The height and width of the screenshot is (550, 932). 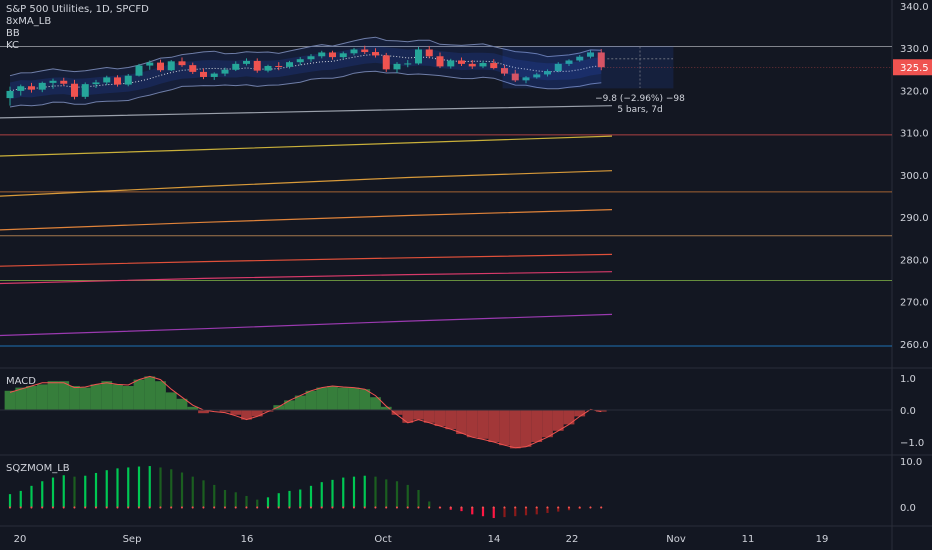 I want to click on indicator-label-8xma: 8xMA_LB, so click(x=29, y=21).